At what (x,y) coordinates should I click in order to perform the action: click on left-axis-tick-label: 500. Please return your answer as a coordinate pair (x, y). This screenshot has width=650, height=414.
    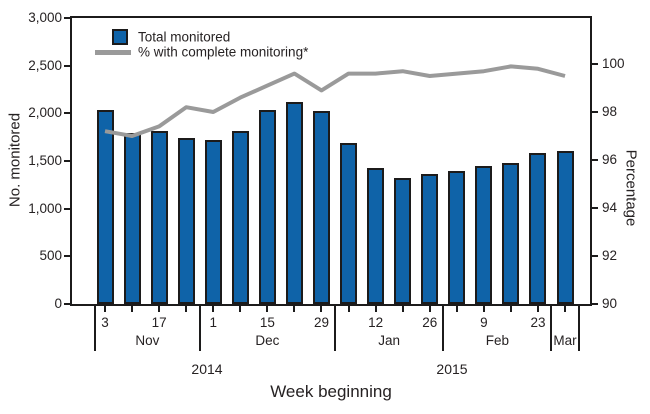
    Looking at the image, I should click on (50, 256).